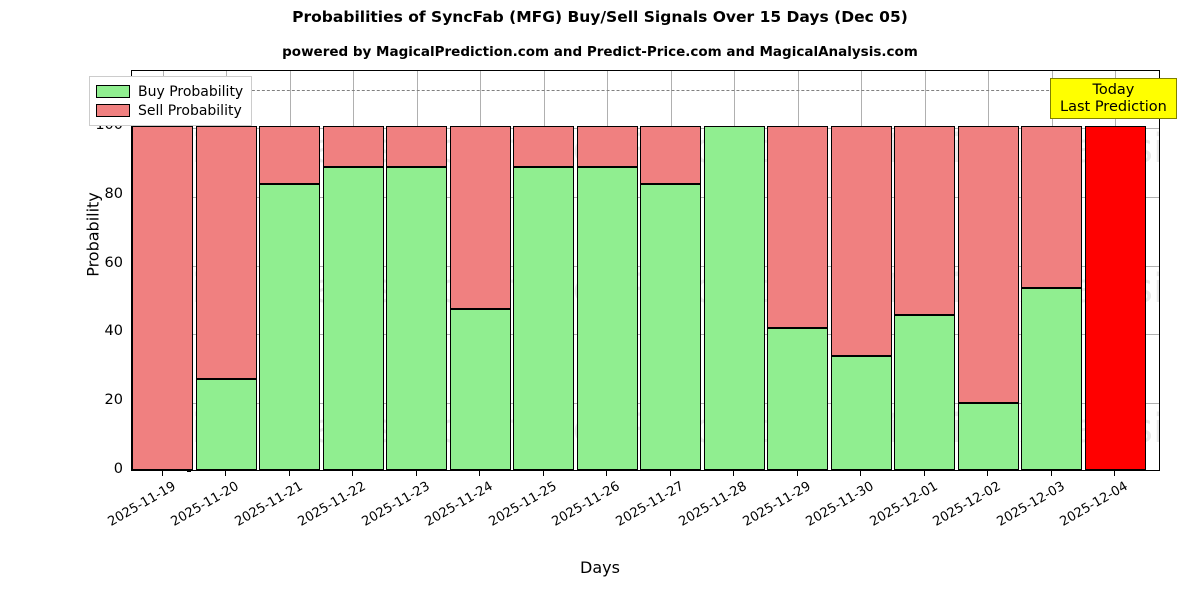 The width and height of the screenshot is (1200, 600). Describe the element at coordinates (113, 110) in the screenshot. I see `legend-swatch-sell` at that location.